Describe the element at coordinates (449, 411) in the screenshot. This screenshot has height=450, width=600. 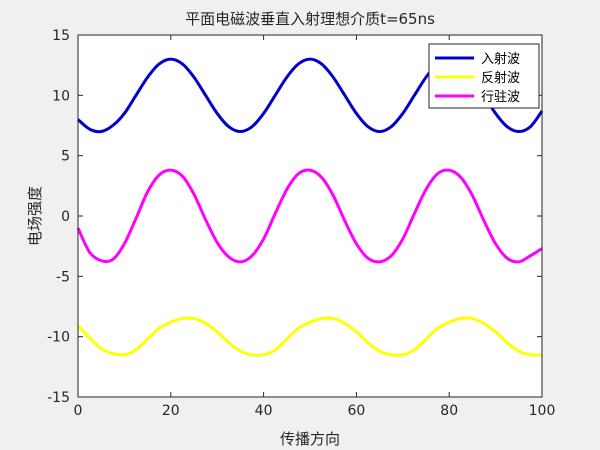
I see `x-tick-label: 80` at that location.